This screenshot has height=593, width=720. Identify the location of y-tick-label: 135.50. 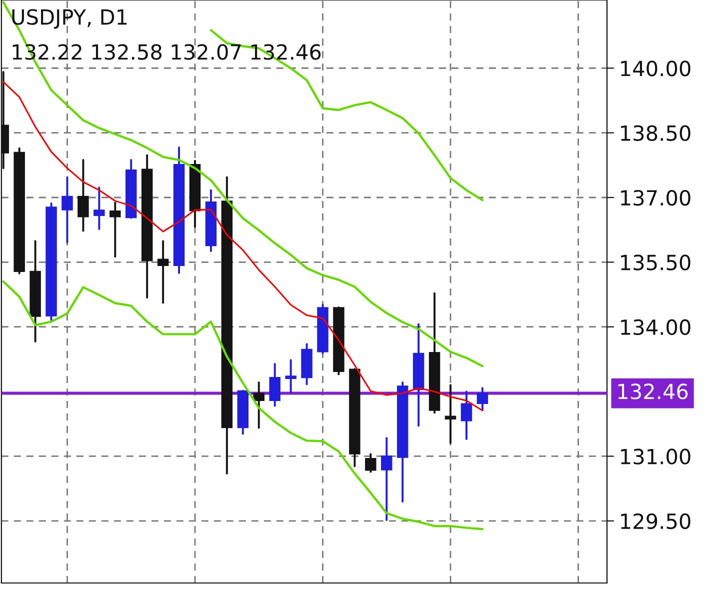
(655, 262).